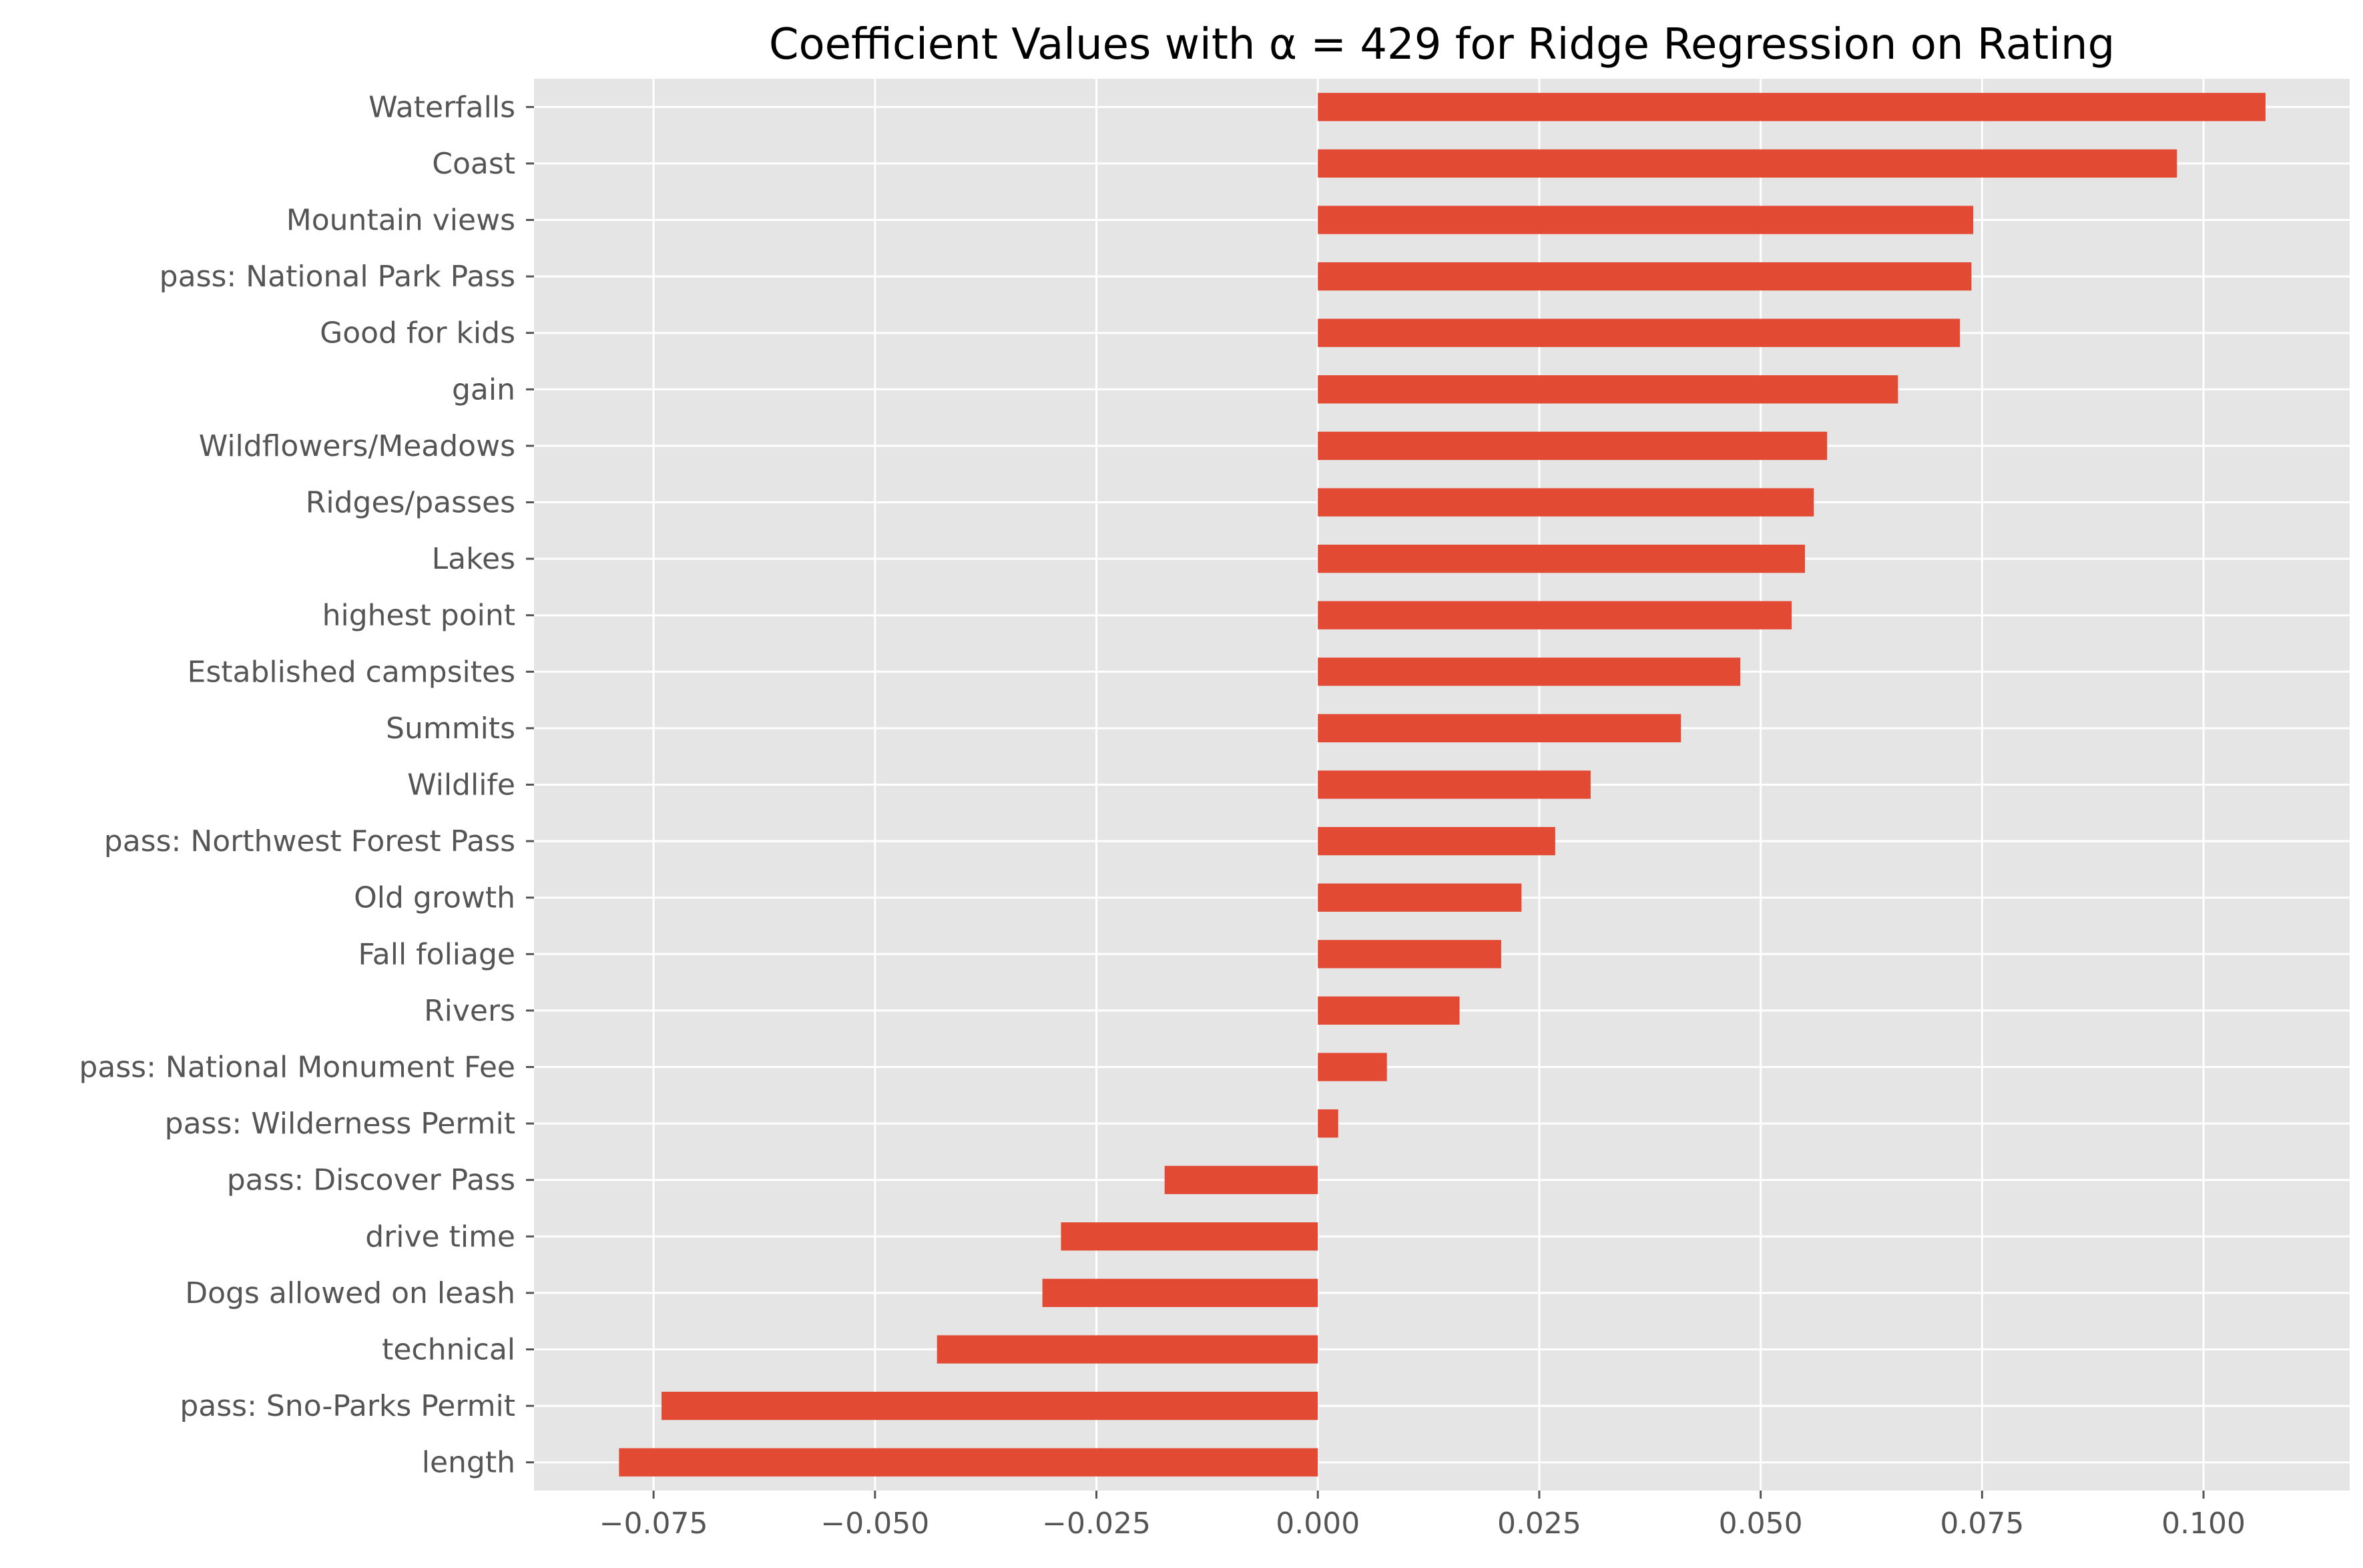 Image resolution: width=2363 pixels, height=1568 pixels. What do you see at coordinates (340, 1124) in the screenshot?
I see `y-tick-label: pass: Wilderness Permit` at bounding box center [340, 1124].